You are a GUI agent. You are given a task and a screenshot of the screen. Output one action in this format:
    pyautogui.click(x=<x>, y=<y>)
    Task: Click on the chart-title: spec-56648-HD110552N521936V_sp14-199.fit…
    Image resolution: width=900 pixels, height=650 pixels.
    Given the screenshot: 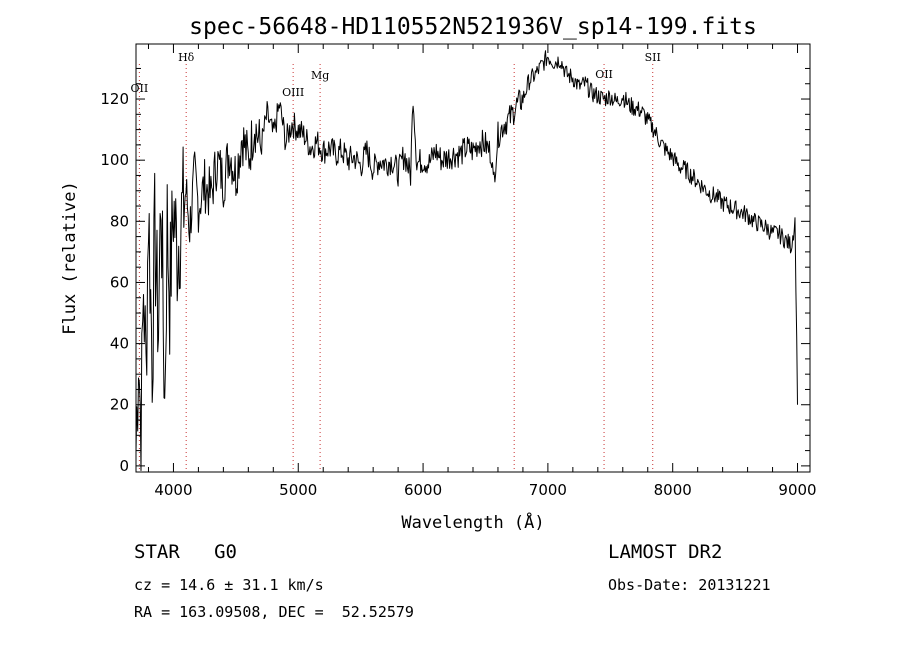 What is the action you would take?
    pyautogui.click(x=473, y=27)
    